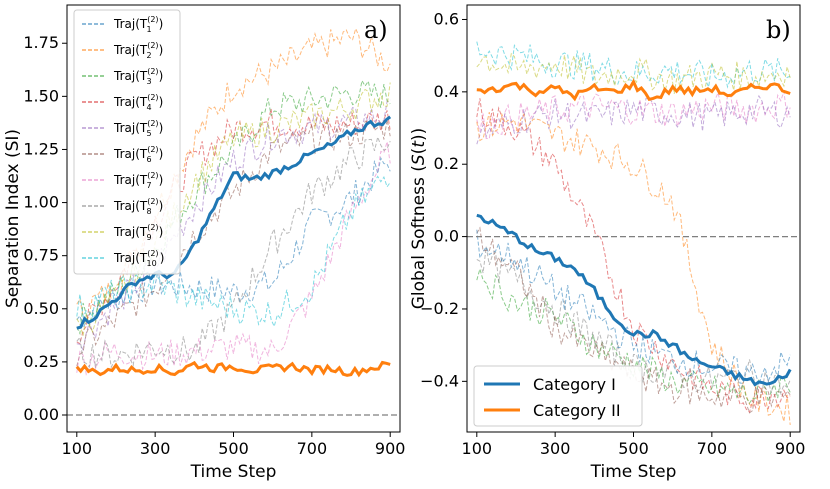 The width and height of the screenshot is (830, 489). I want to click on legend-label: Traj(T(2) 2), so click(138, 50).